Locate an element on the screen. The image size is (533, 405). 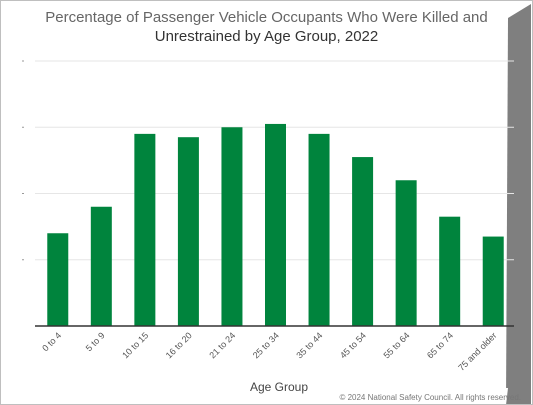
chart-title-line2: Unrestrained by Age Group, 2022 is located at coordinates (266, 36).